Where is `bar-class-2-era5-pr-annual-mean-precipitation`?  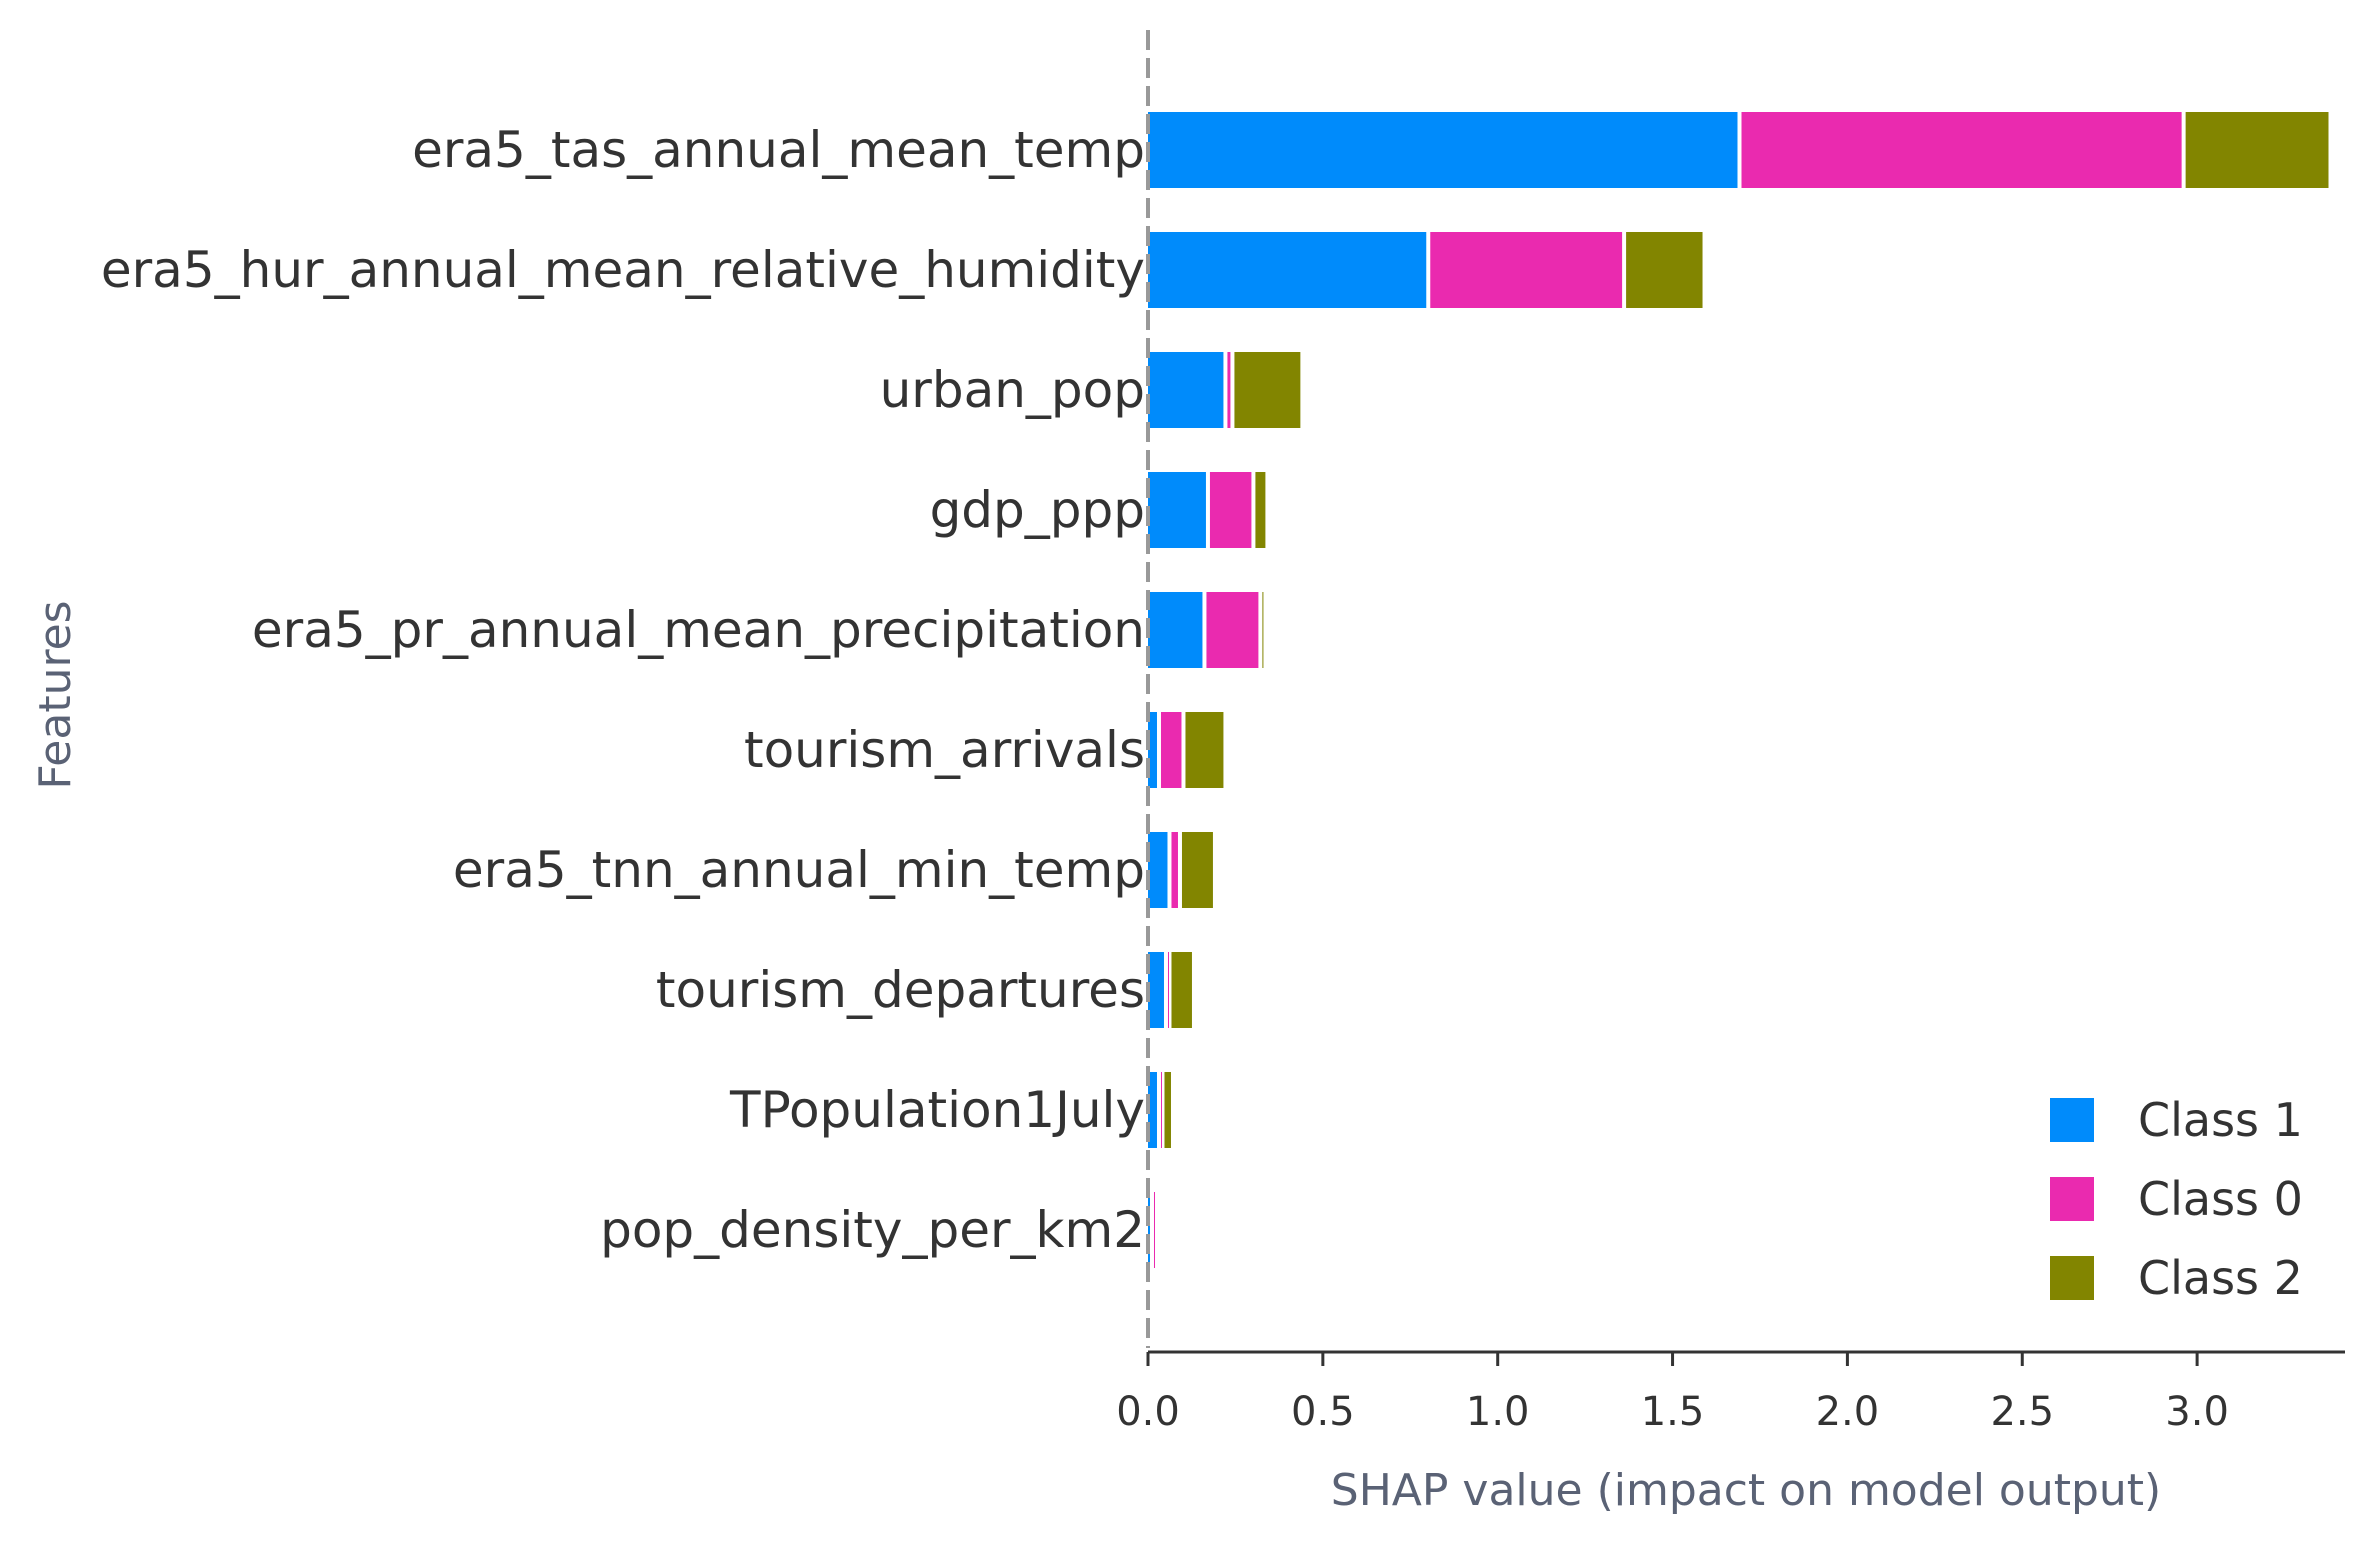
bar-class-2-era5-pr-annual-mean-precipitation is located at coordinates (1263, 630).